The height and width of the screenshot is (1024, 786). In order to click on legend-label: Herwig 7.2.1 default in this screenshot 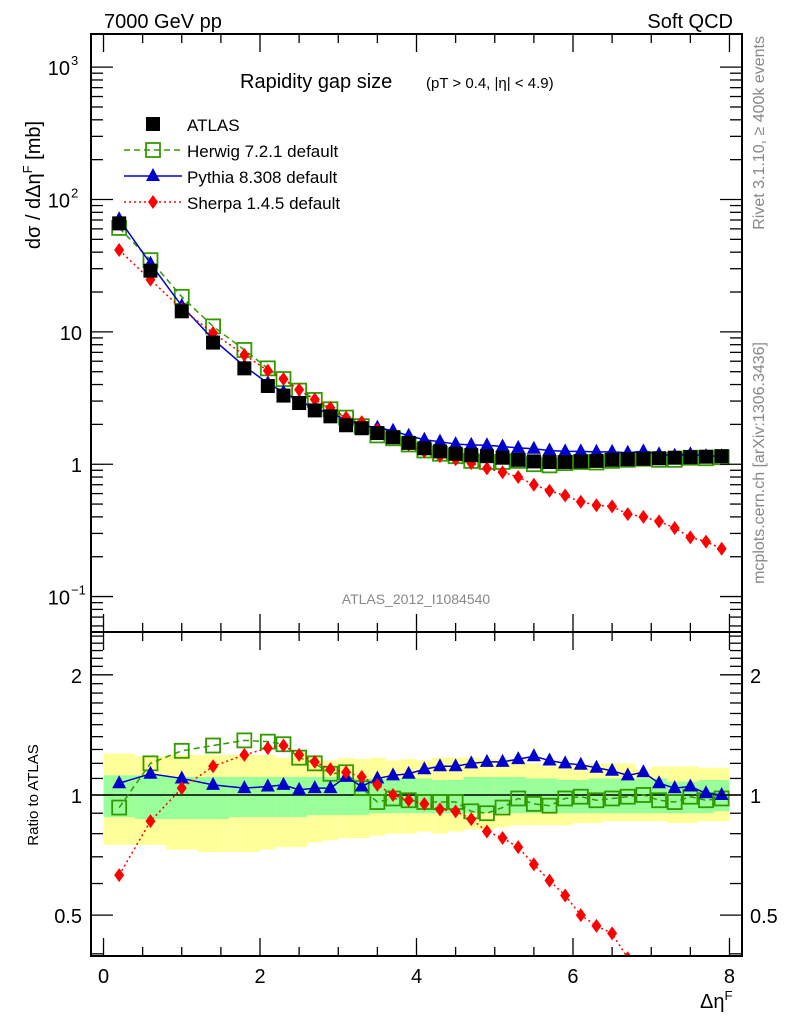, I will do `click(262, 151)`.